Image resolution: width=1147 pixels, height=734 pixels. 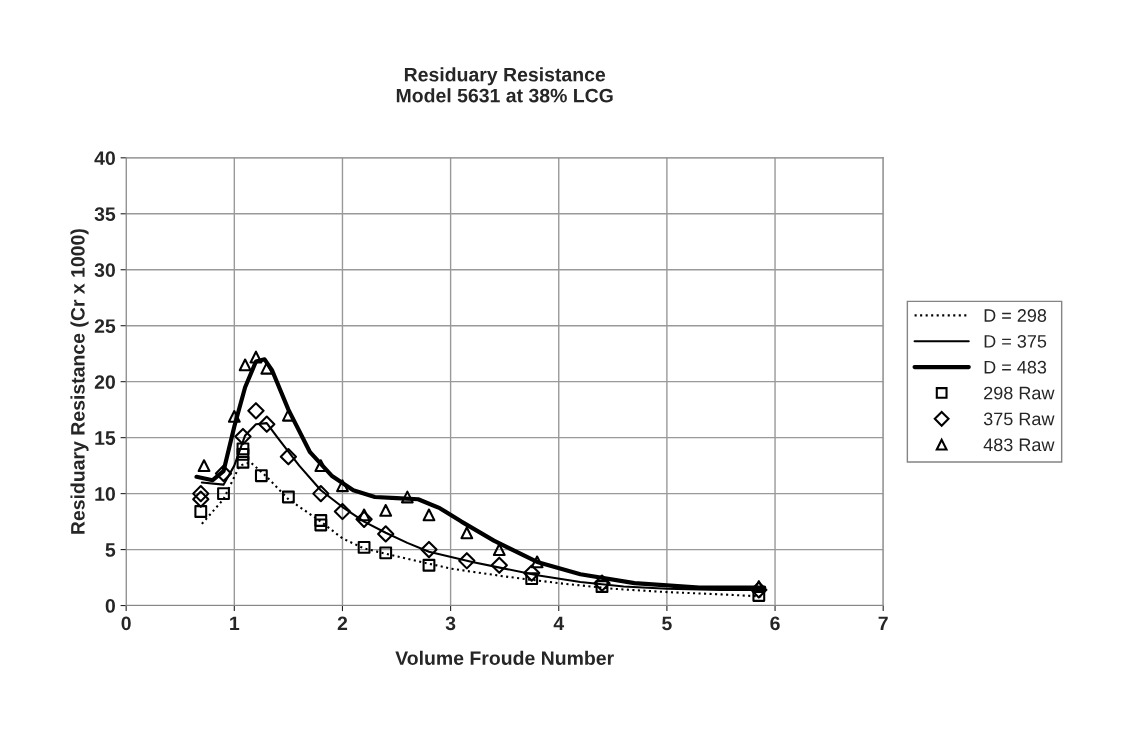 What do you see at coordinates (110, 550) in the screenshot?
I see `y-tick-label: 5` at bounding box center [110, 550].